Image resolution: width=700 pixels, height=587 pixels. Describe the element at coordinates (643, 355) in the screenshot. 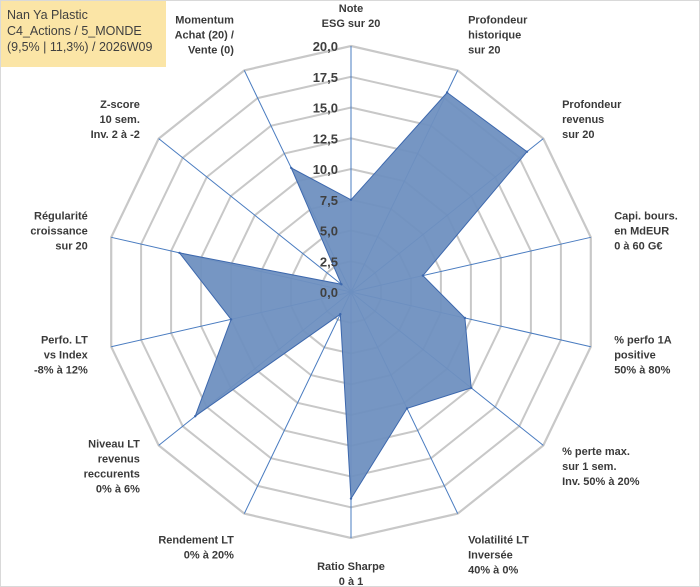

I see `category-label-4: % perfo 1A positive 50% à 80%` at that location.